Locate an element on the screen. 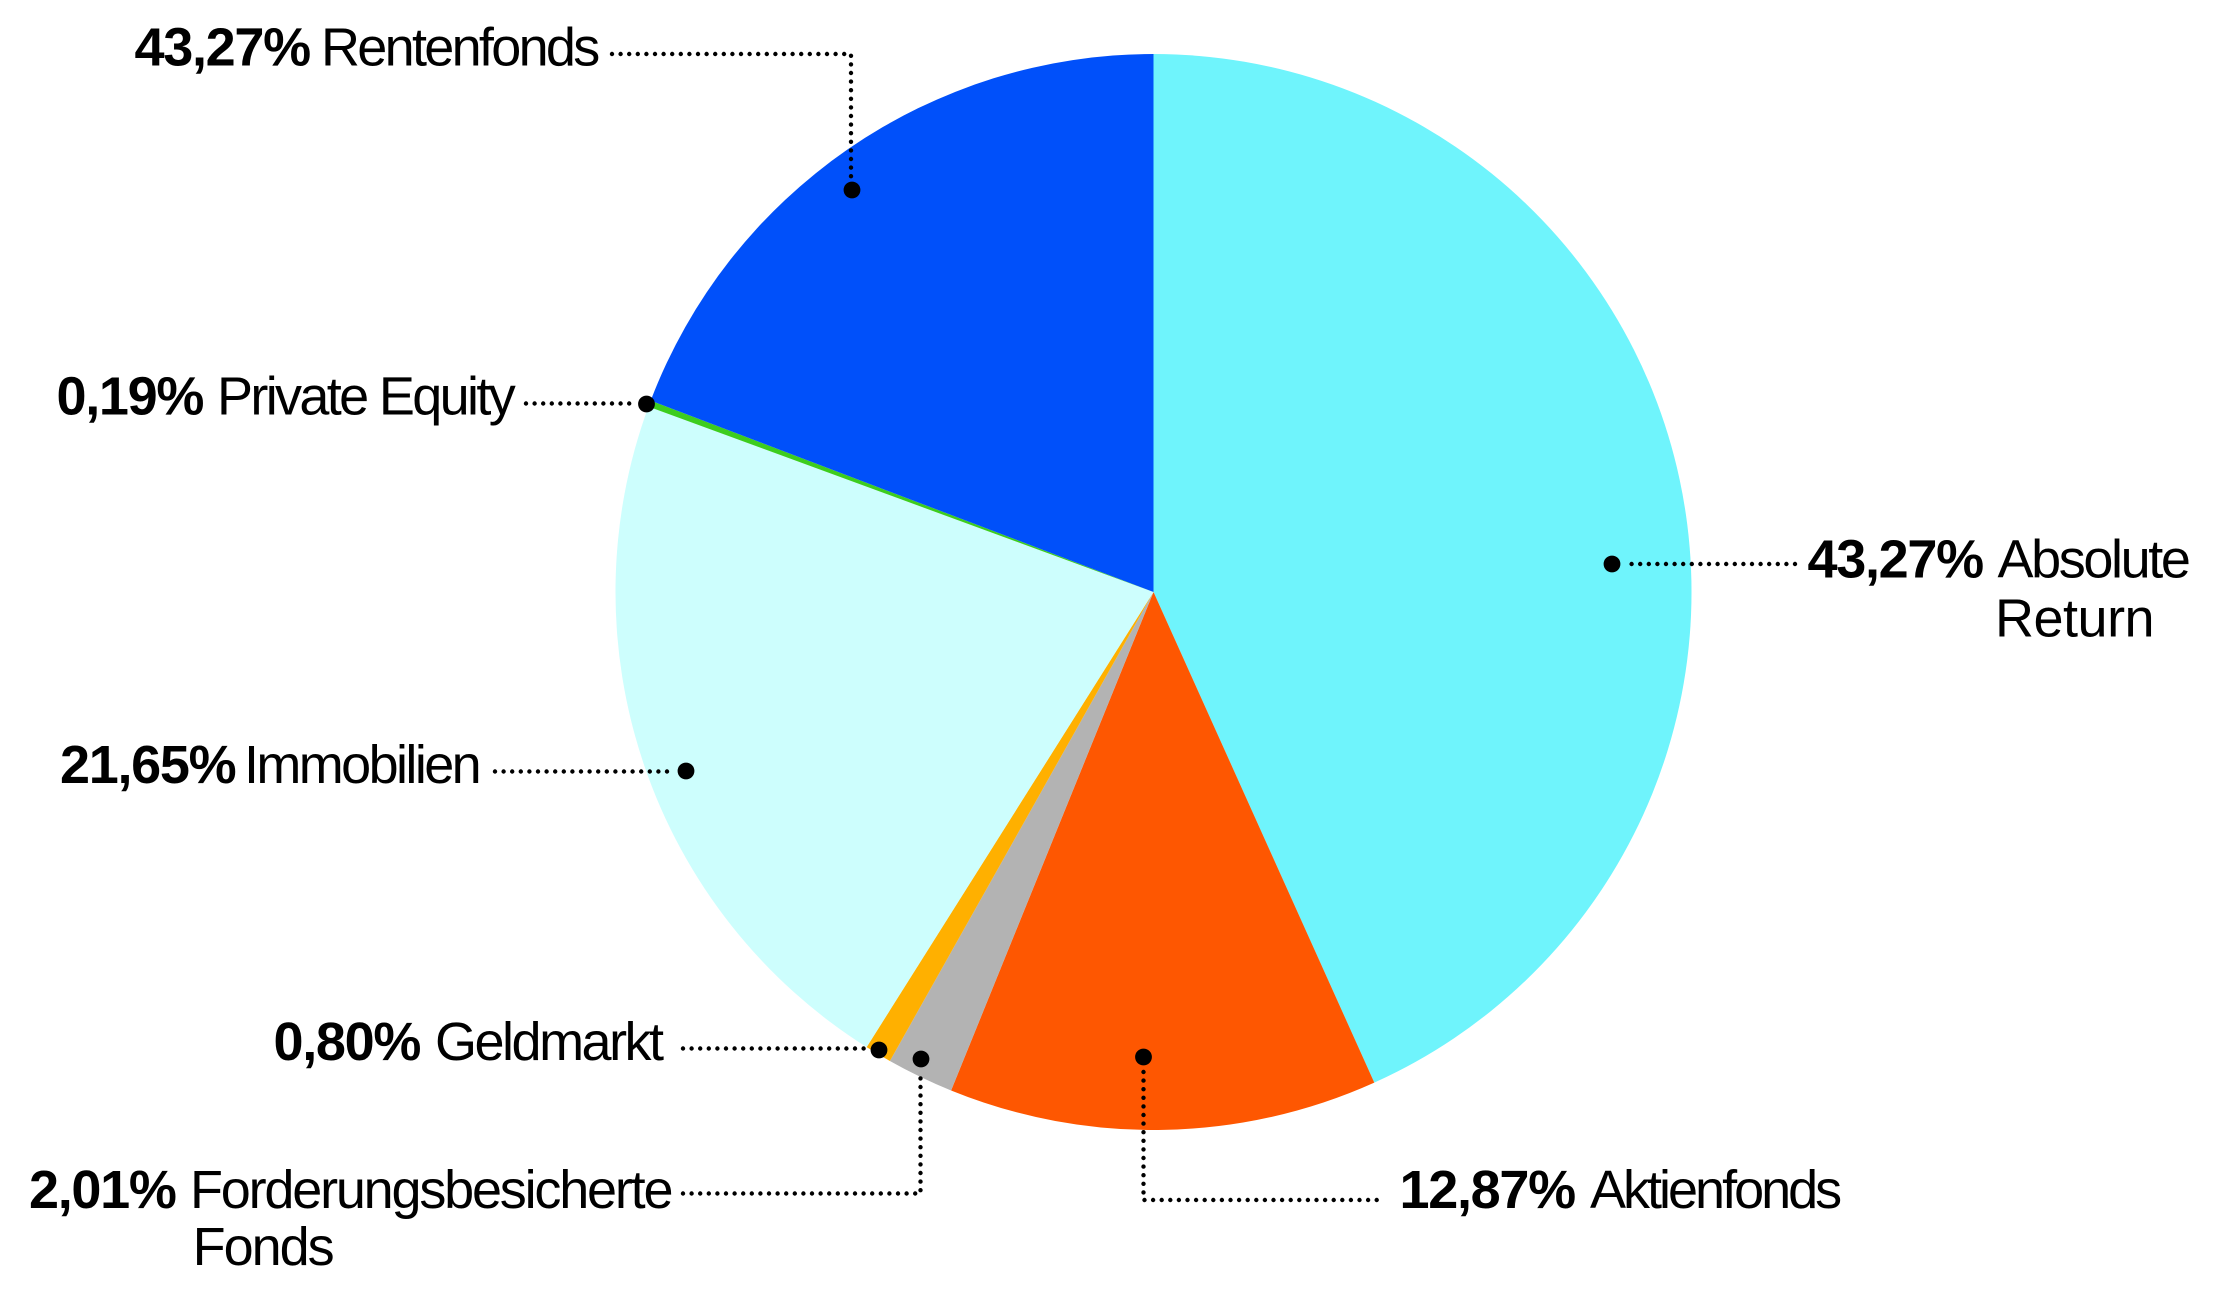 The width and height of the screenshot is (2213, 1292). svg-text: 2,01% is located at coordinates (102, 1190).